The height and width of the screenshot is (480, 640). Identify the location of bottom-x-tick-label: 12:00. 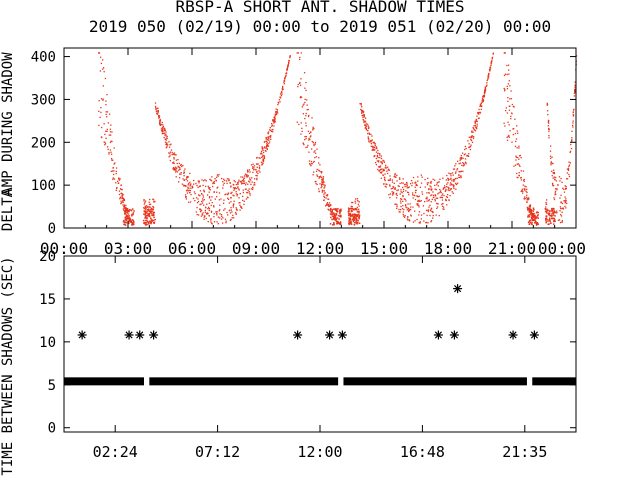
(319, 452).